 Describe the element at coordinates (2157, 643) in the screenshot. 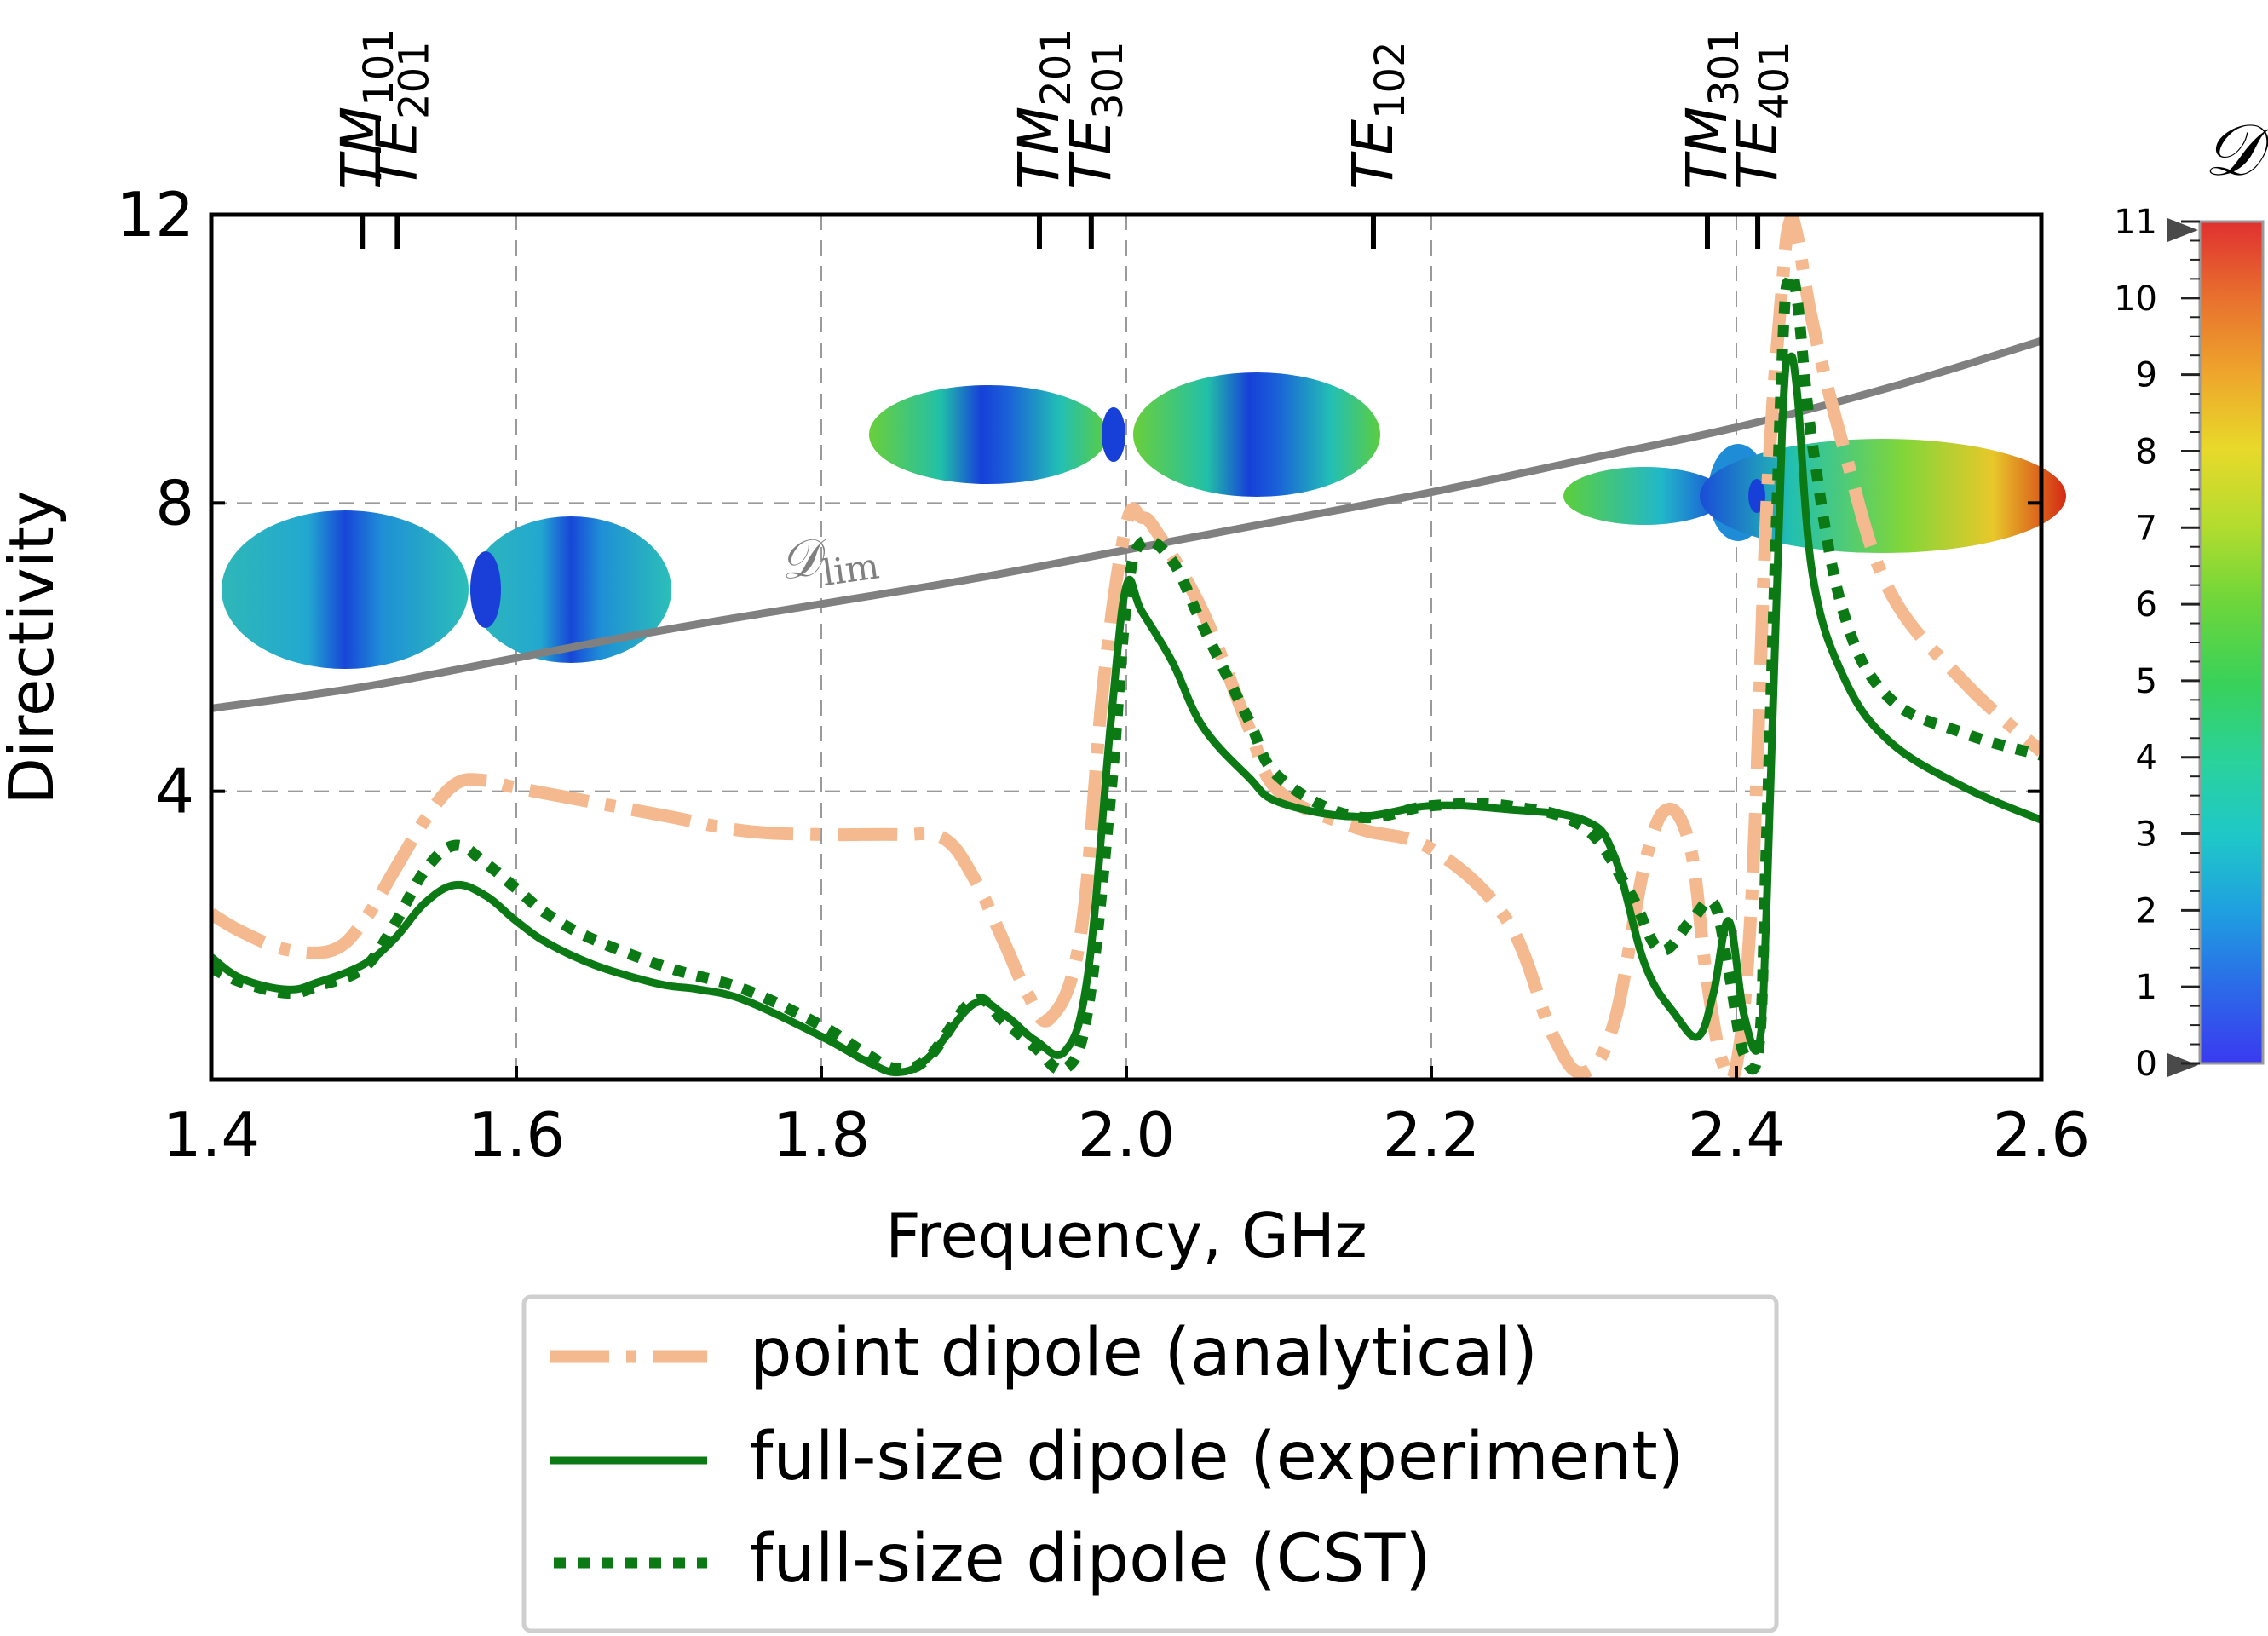

I see `colorbar-ticks: 0 1 2 3 4 5 6 7 8 9 10 11` at that location.